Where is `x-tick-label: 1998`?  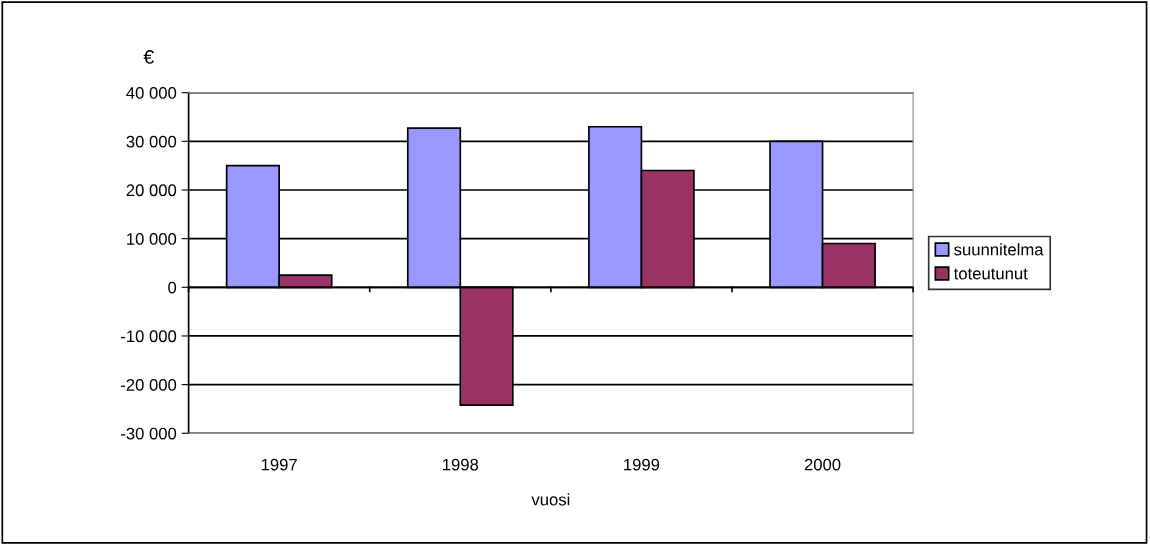 x-tick-label: 1998 is located at coordinates (461, 464).